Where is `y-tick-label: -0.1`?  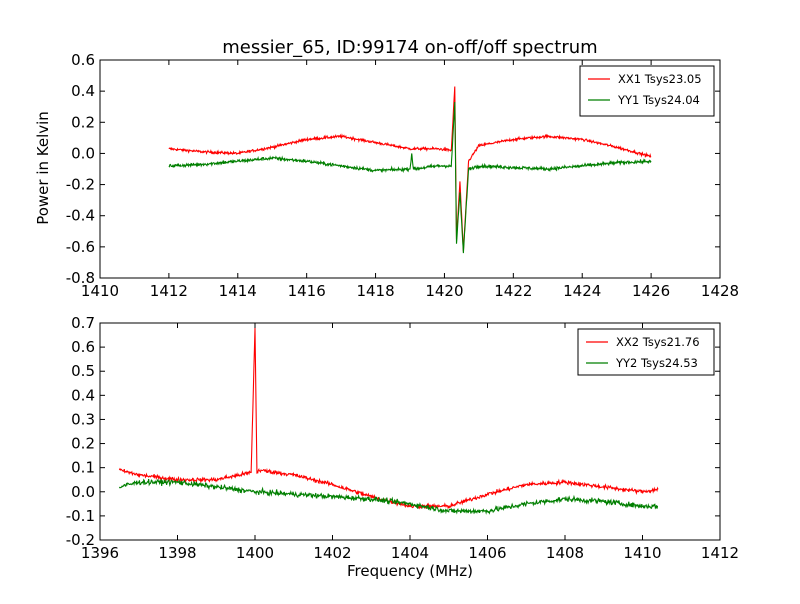 y-tick-label: -0.1 is located at coordinates (80, 516).